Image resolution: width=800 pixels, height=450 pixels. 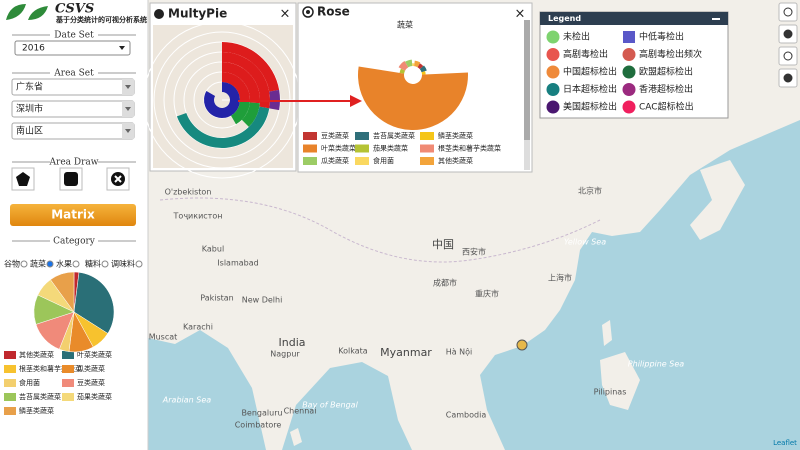 I want to click on map-label: Bengaluru, so click(x=261, y=413).